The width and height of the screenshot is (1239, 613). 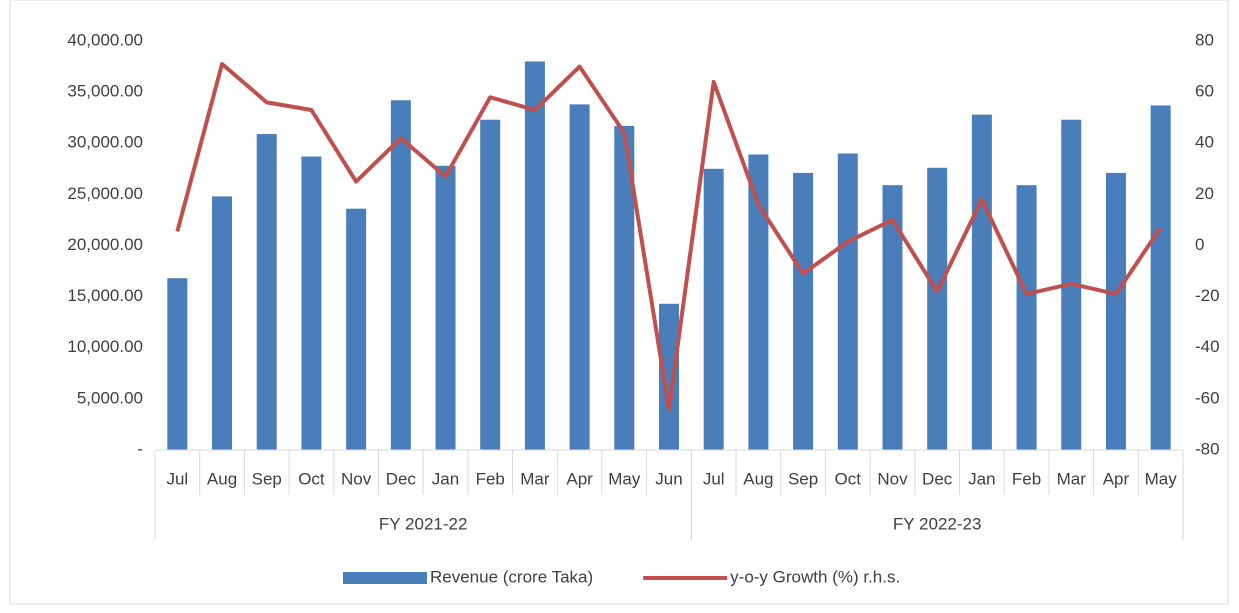 What do you see at coordinates (1199, 244) in the screenshot?
I see `y2-tick-label: 0` at bounding box center [1199, 244].